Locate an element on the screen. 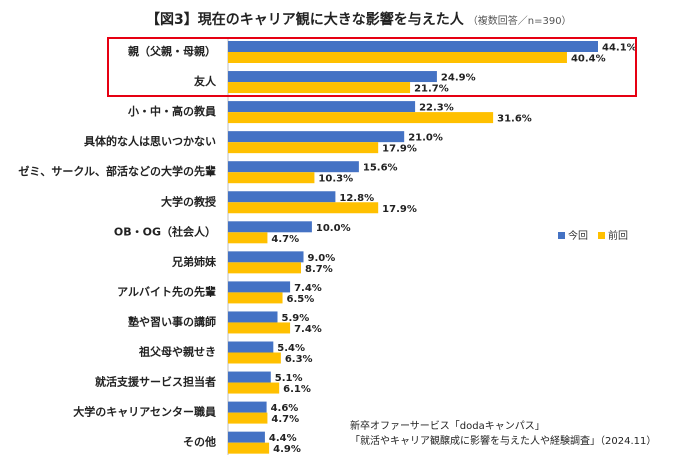 Image resolution: width=678 pixels, height=460 pixels. category-label: その他 is located at coordinates (199, 442).